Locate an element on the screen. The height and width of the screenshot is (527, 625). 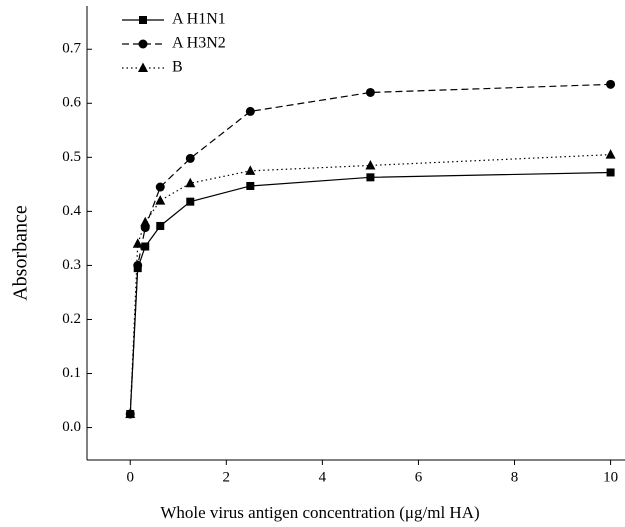
y-tick-label: 0.1 is located at coordinates (71, 373).